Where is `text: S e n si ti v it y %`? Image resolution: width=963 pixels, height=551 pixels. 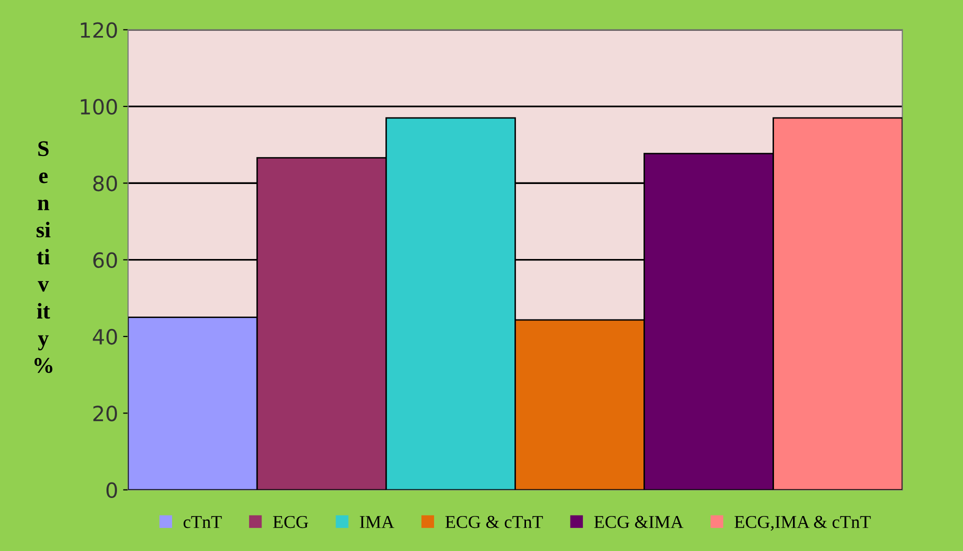
text: S e n si ti v it y % is located at coordinates (43, 257).